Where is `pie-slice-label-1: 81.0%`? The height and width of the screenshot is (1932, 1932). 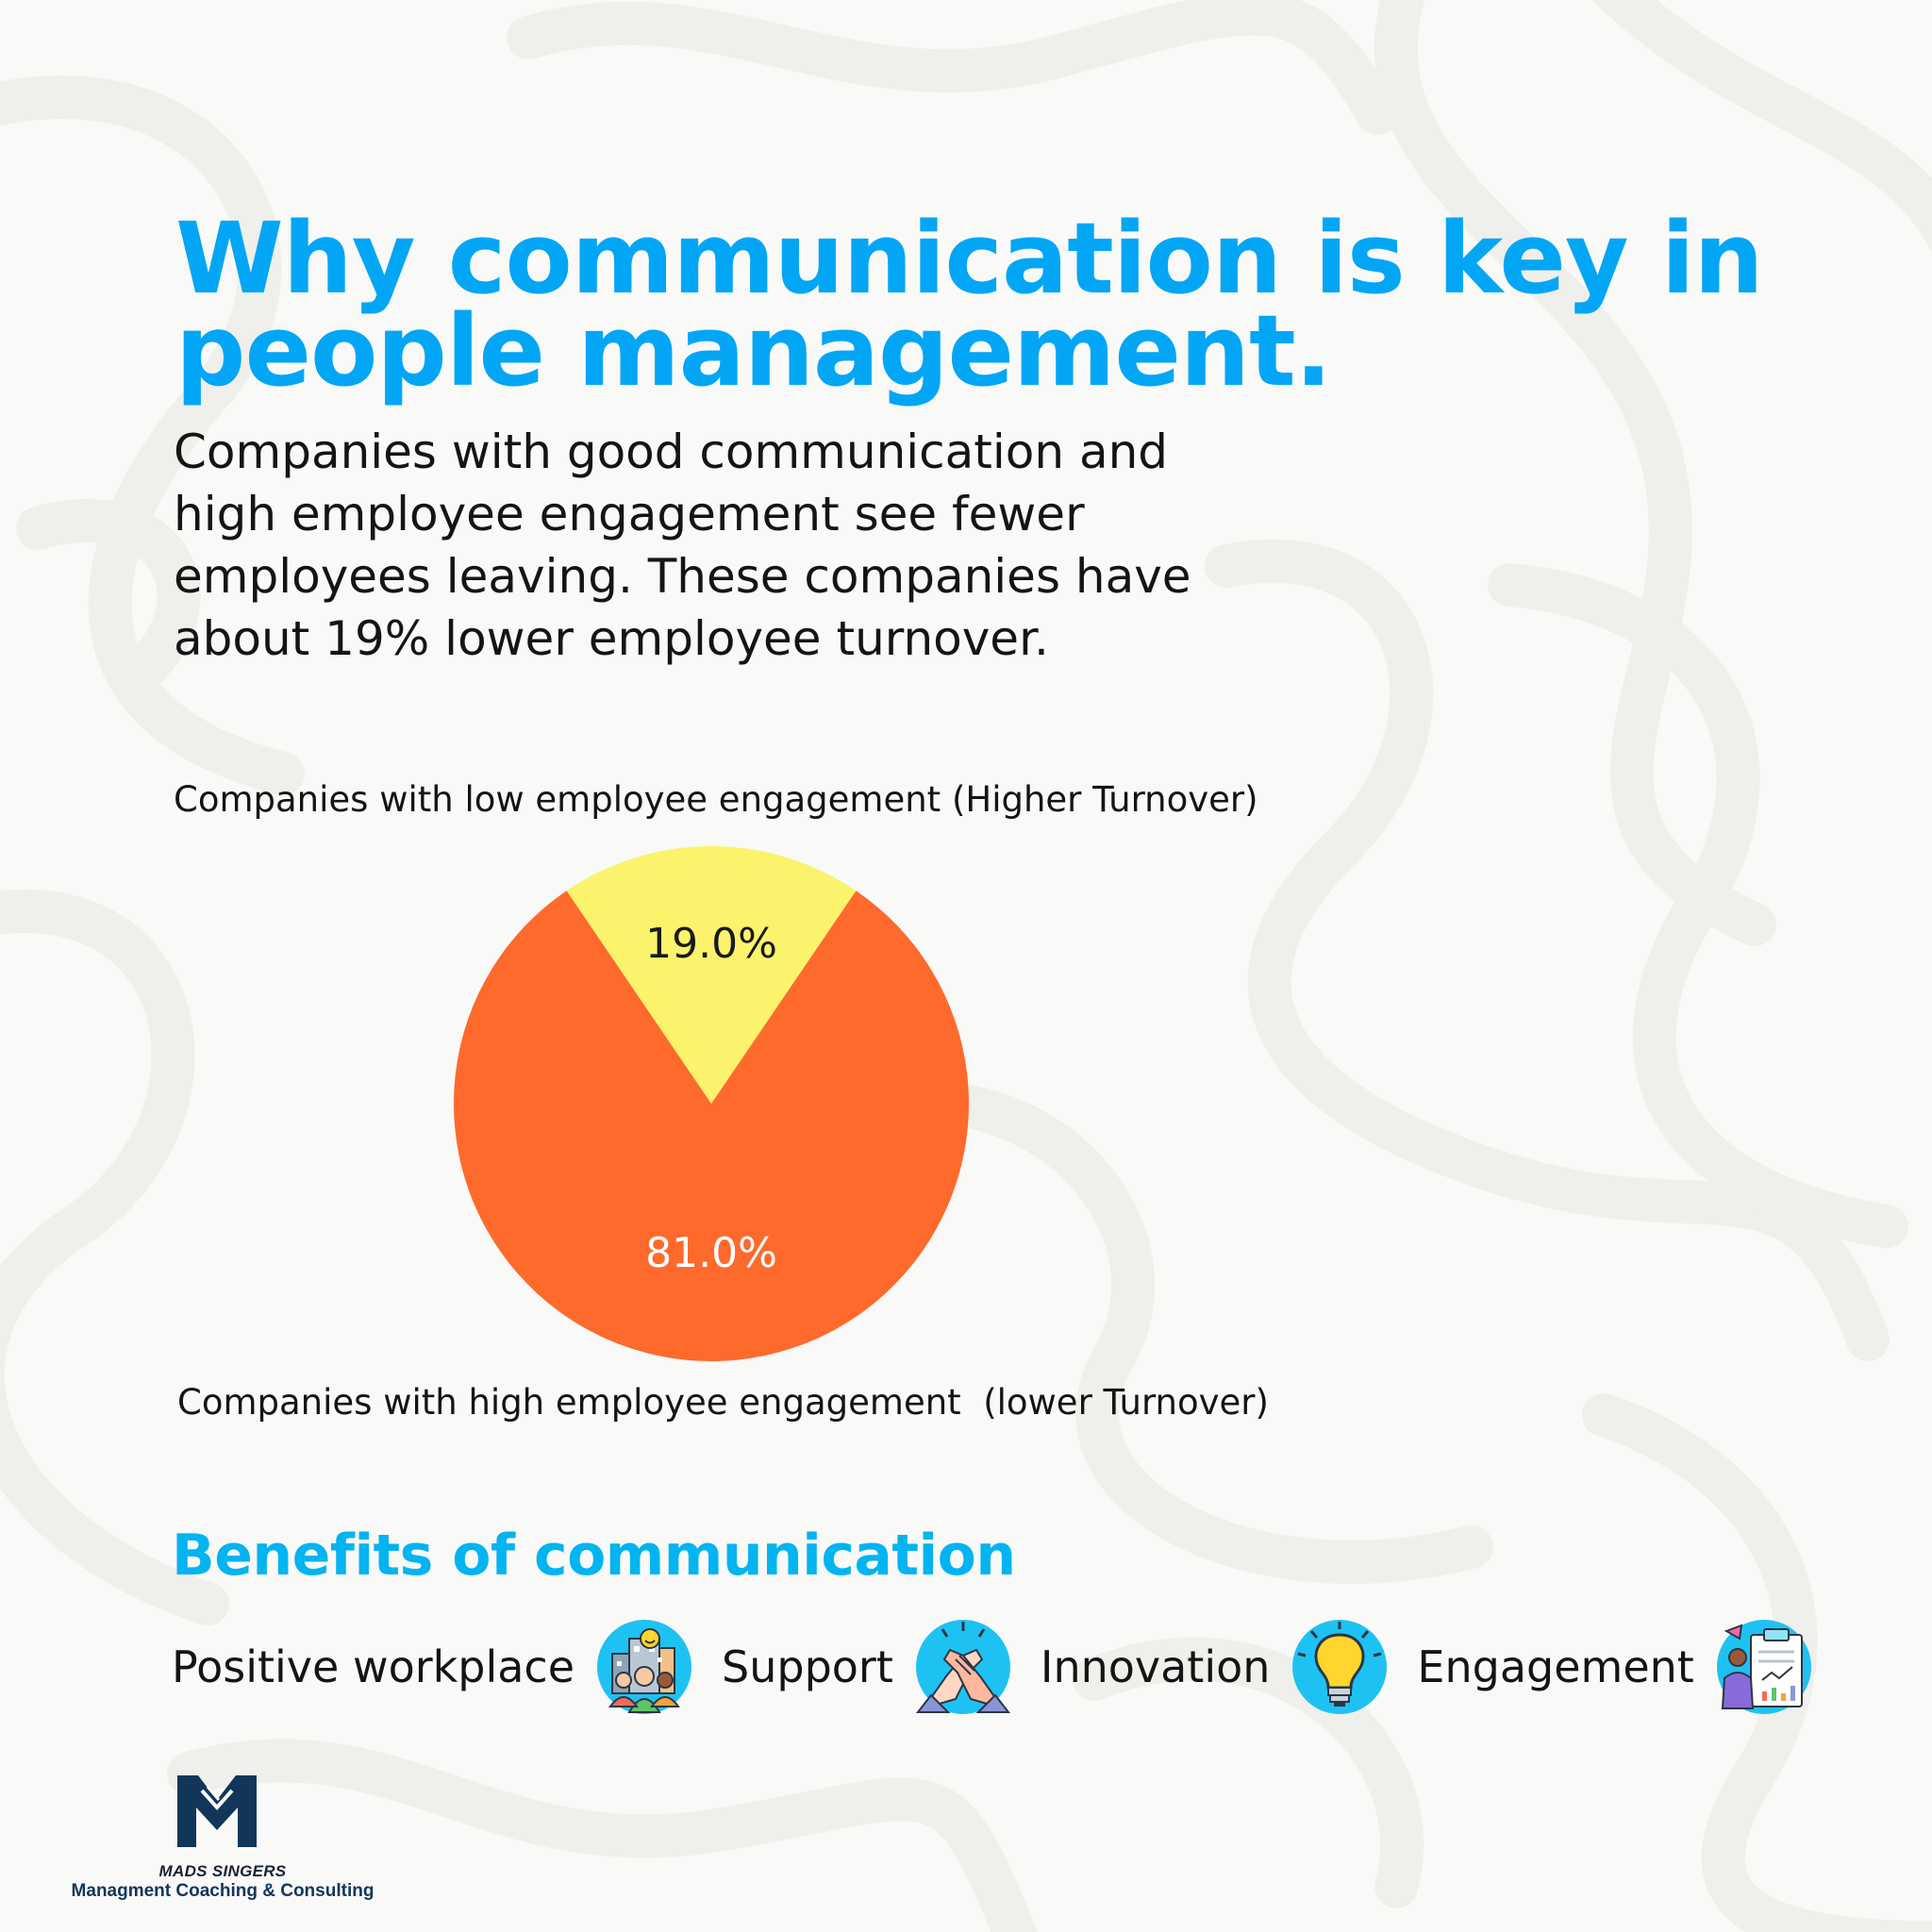 pie-slice-label-1: 81.0% is located at coordinates (711, 1253).